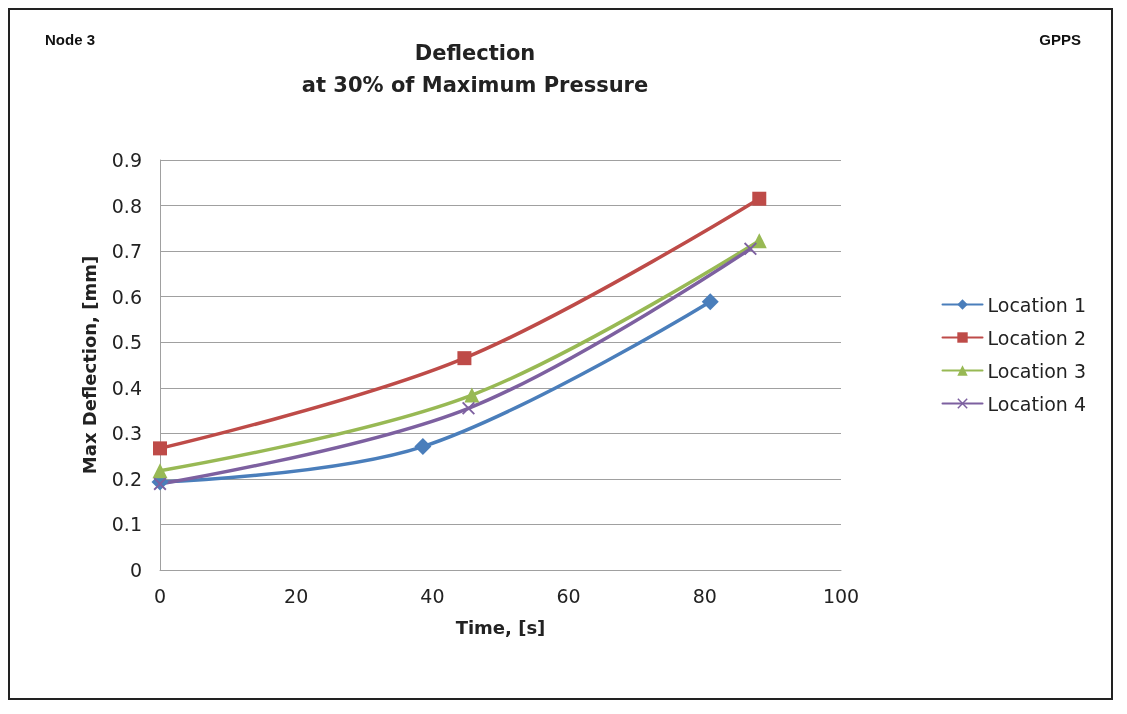 This screenshot has width=1127, height=714. Describe the element at coordinates (568, 595) in the screenshot. I see `x-tick-label: 60` at that location.